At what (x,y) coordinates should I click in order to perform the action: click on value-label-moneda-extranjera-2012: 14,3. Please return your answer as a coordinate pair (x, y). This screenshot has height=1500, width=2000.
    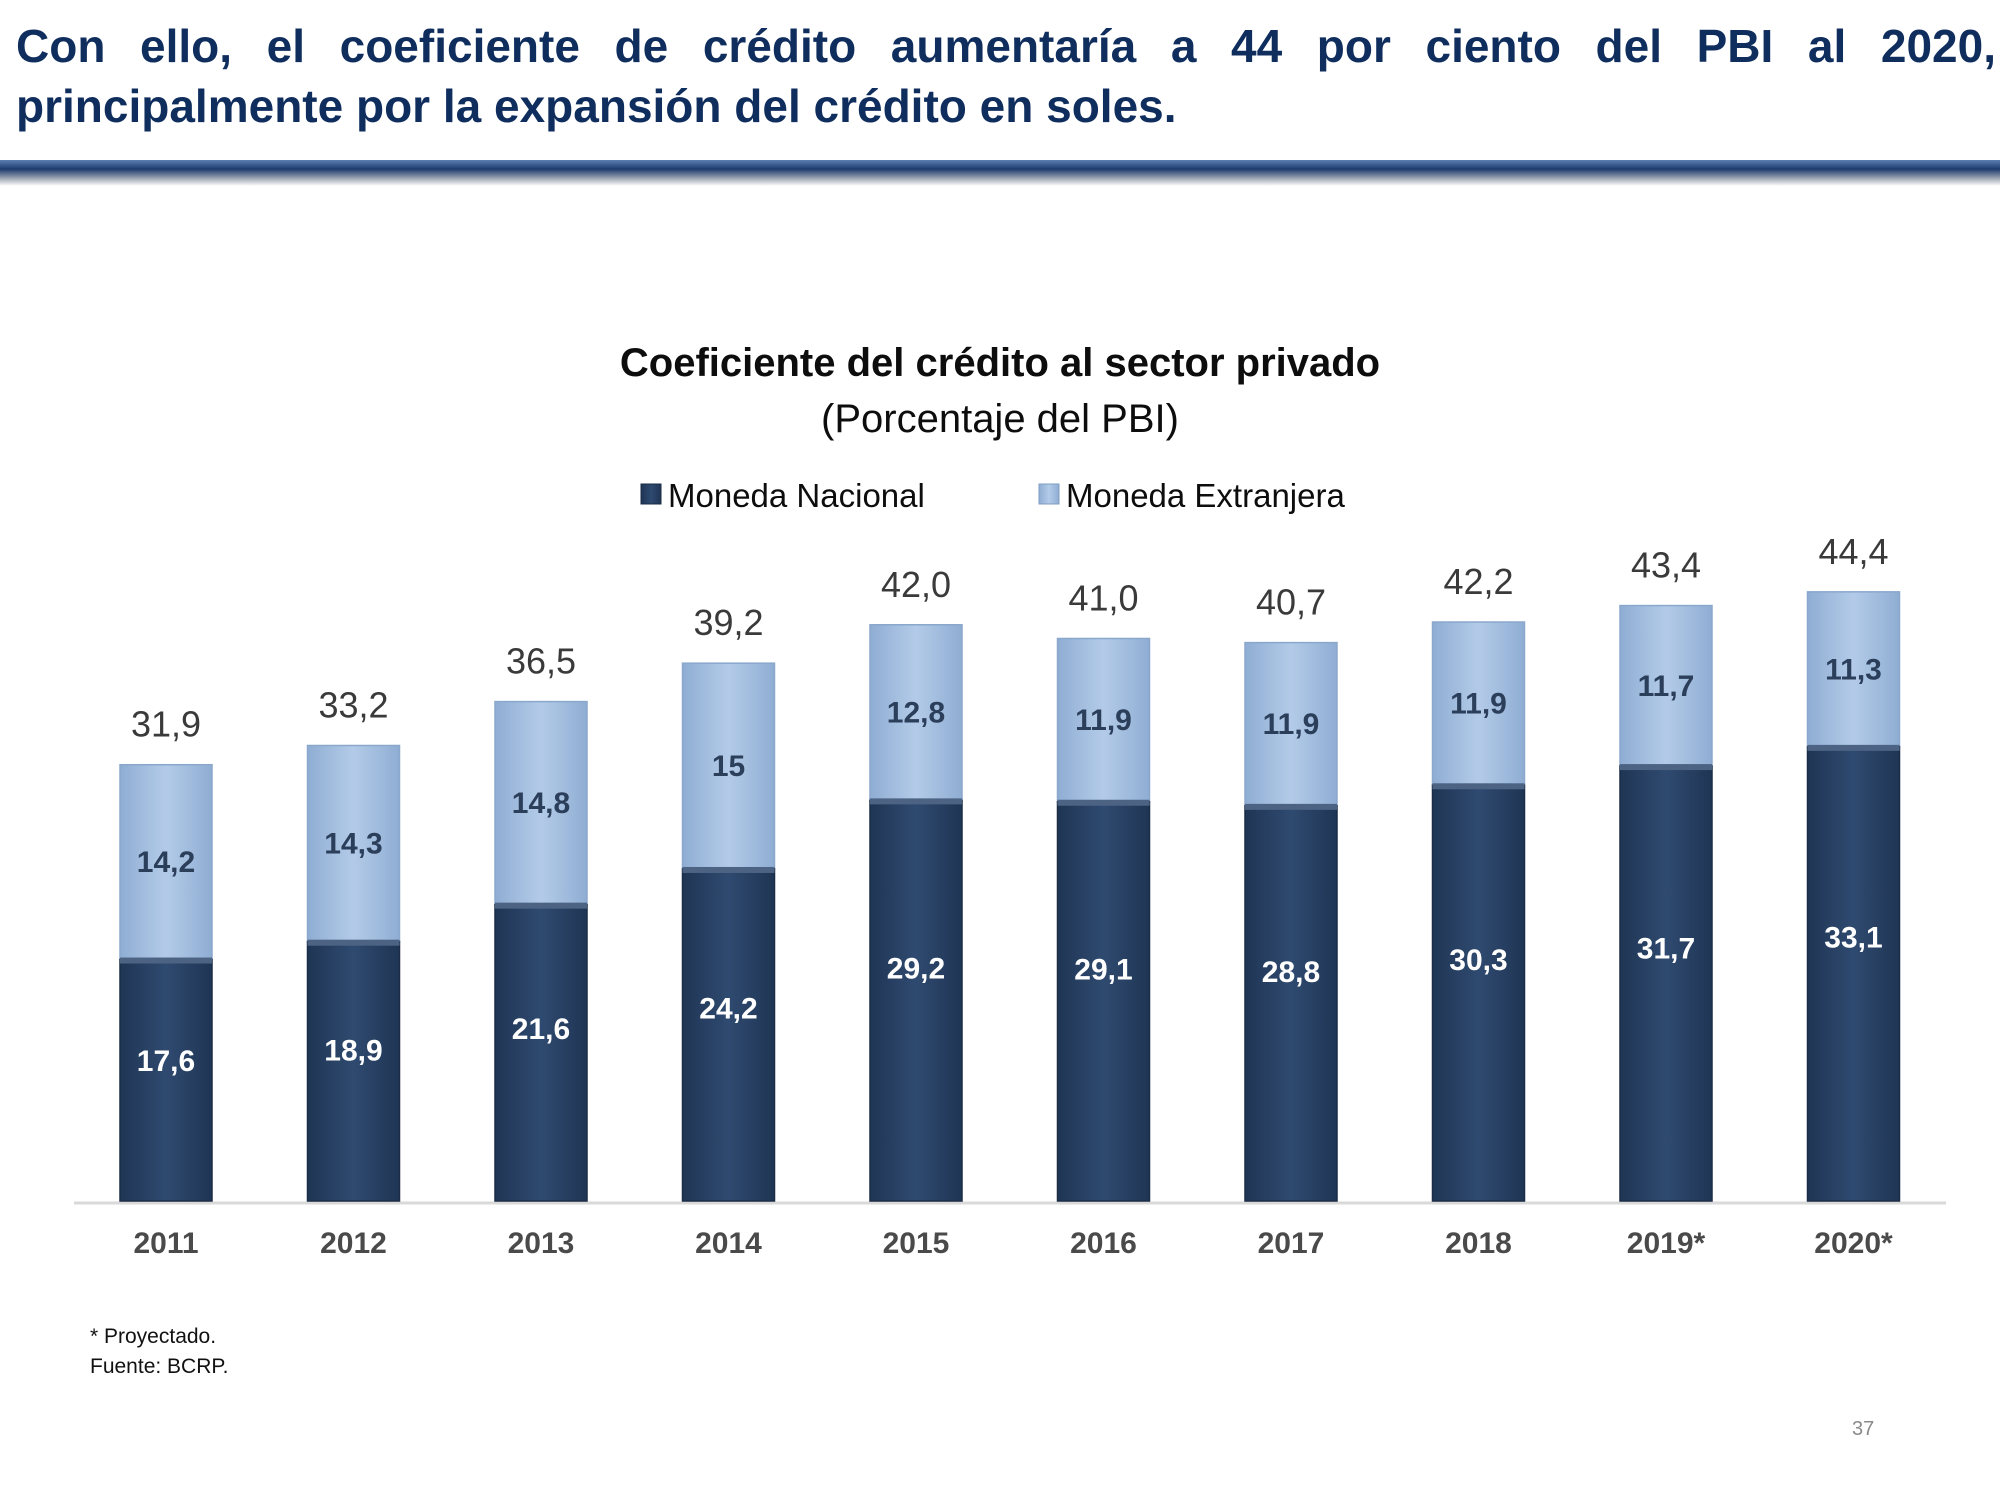
    Looking at the image, I should click on (353, 844).